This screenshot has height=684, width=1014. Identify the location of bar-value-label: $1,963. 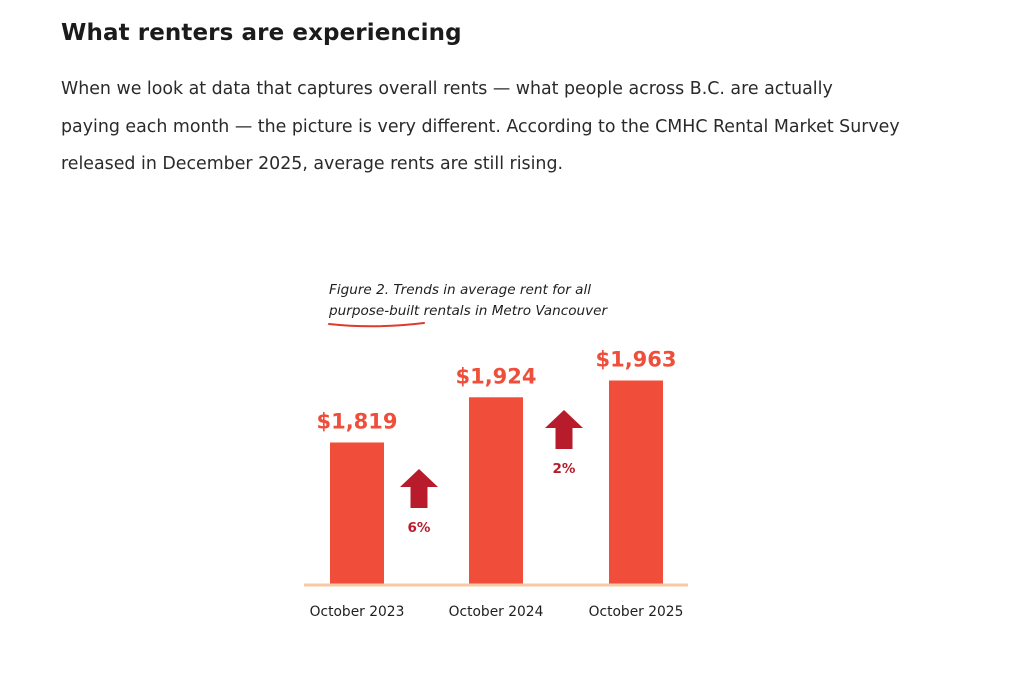
(635, 360).